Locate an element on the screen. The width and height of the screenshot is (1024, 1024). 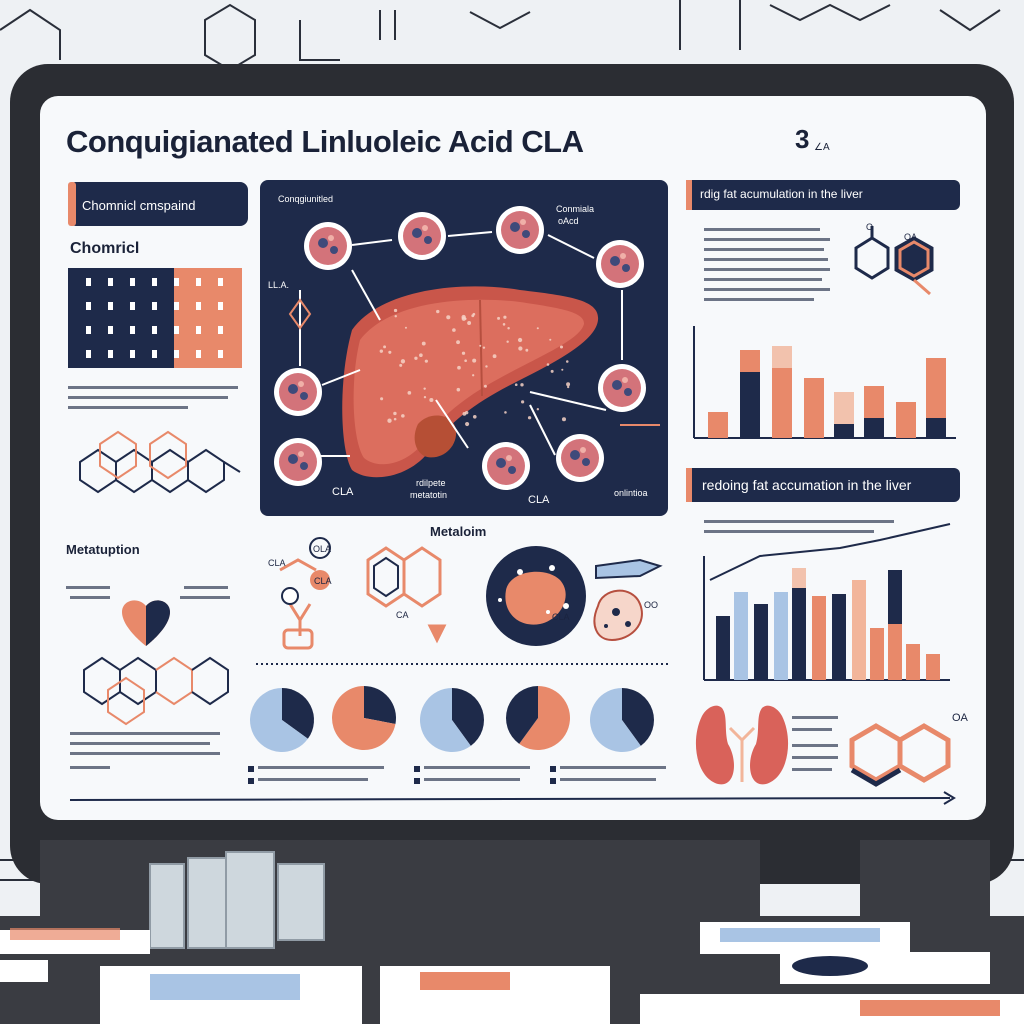
dark-cell-circle is located at coordinates (536, 596).